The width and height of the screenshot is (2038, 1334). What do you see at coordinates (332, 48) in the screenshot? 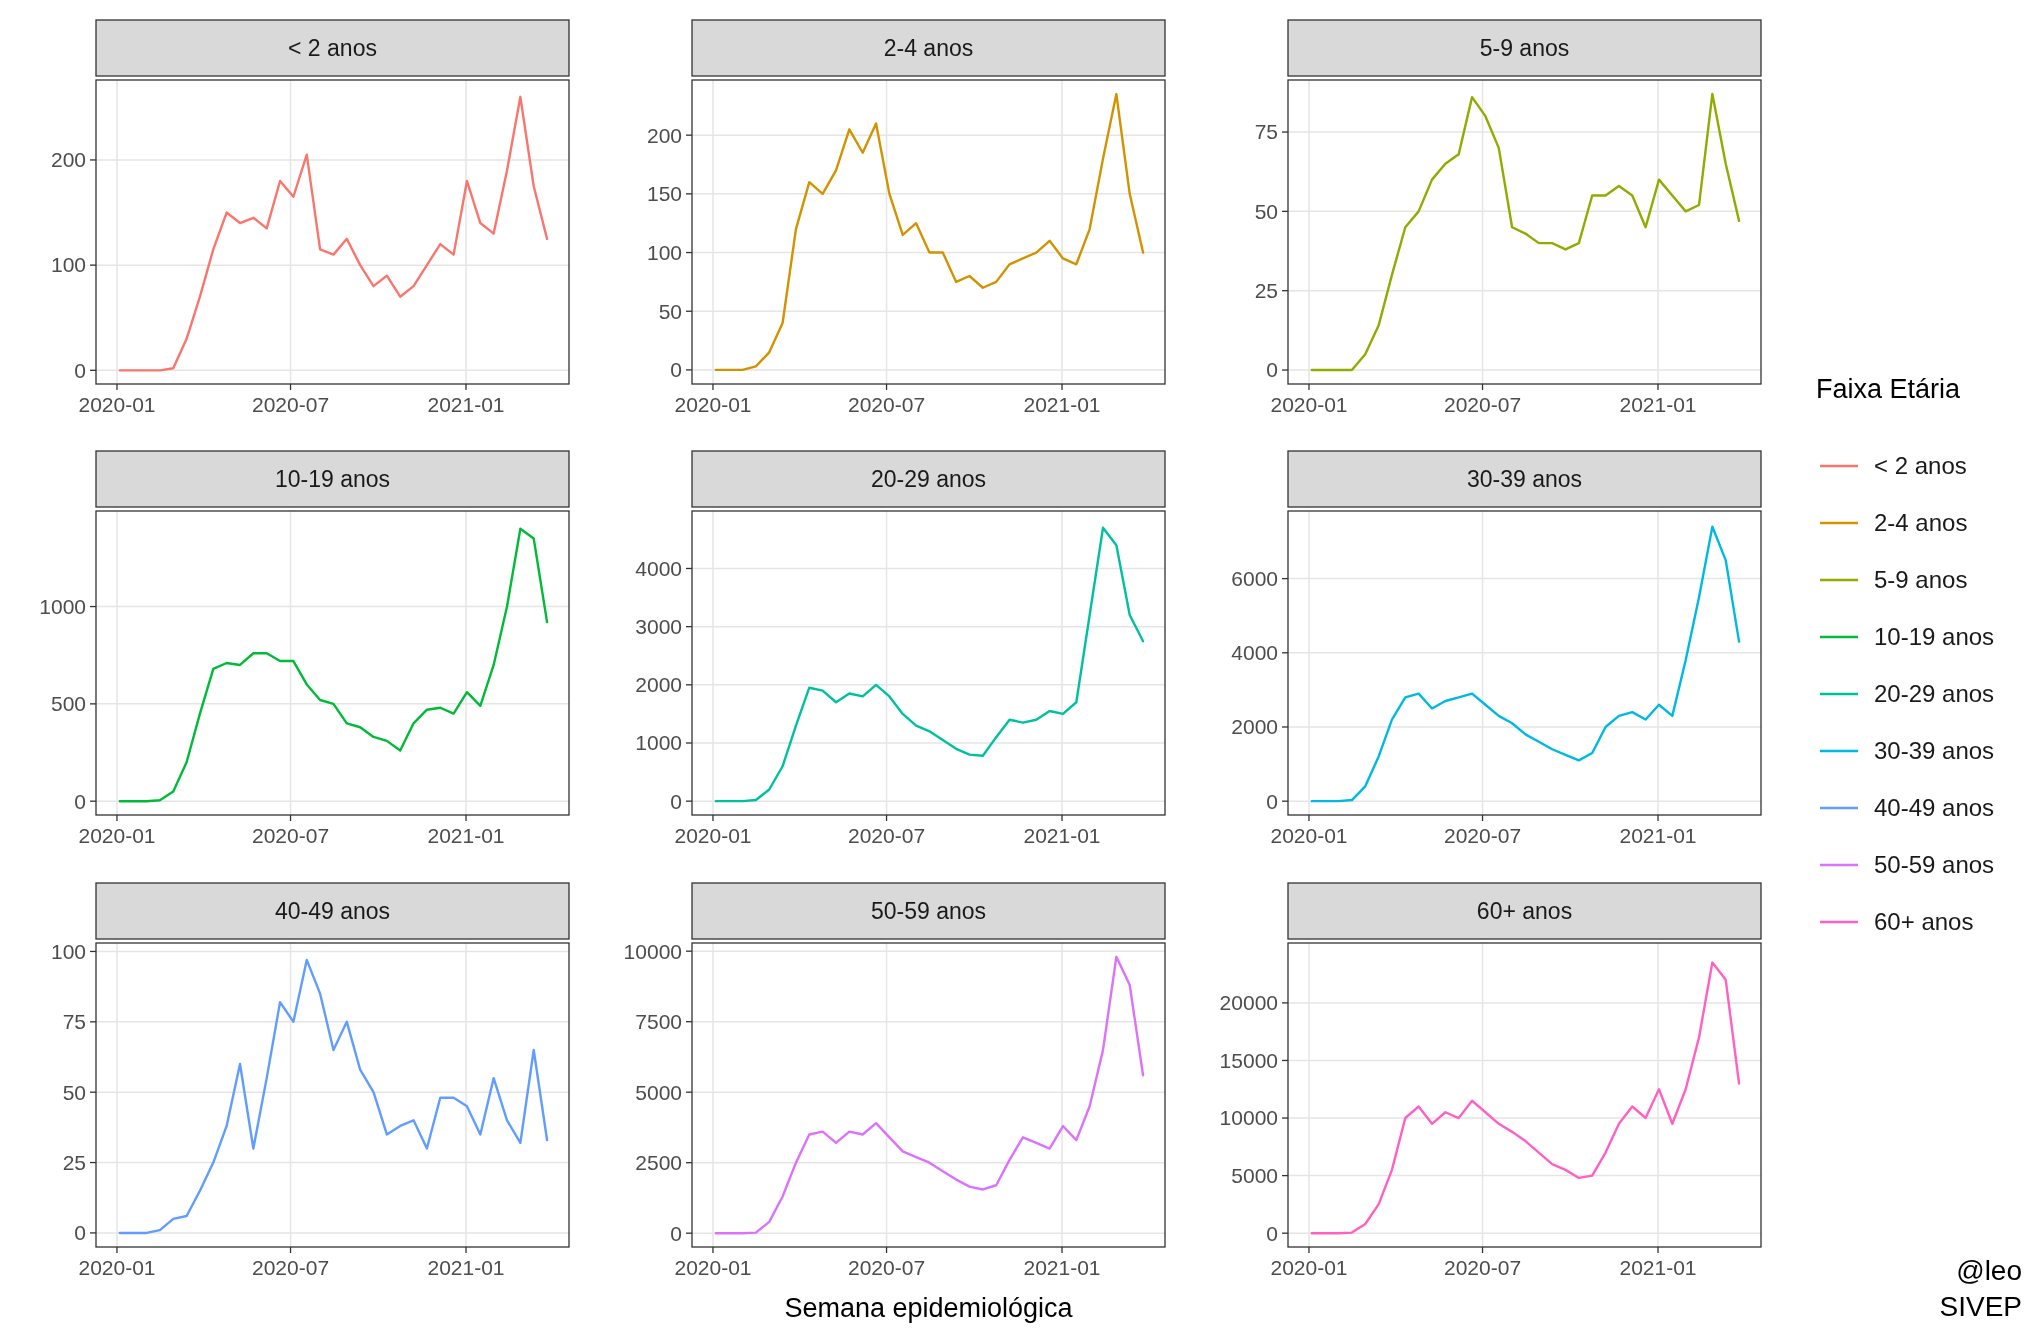
I see `chart-title: < 2 anos` at bounding box center [332, 48].